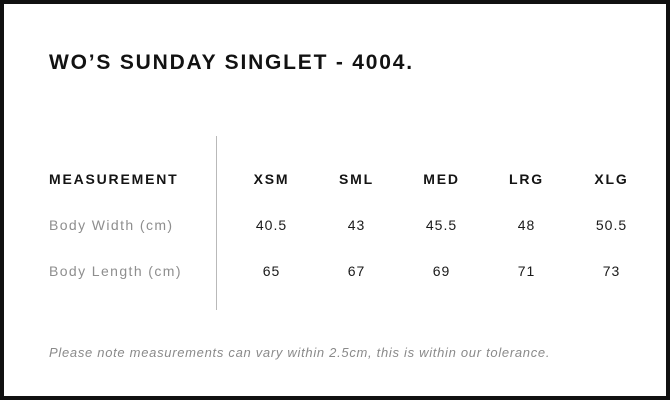  What do you see at coordinates (271, 271) in the screenshot?
I see `body-length-xsm-value: 65` at bounding box center [271, 271].